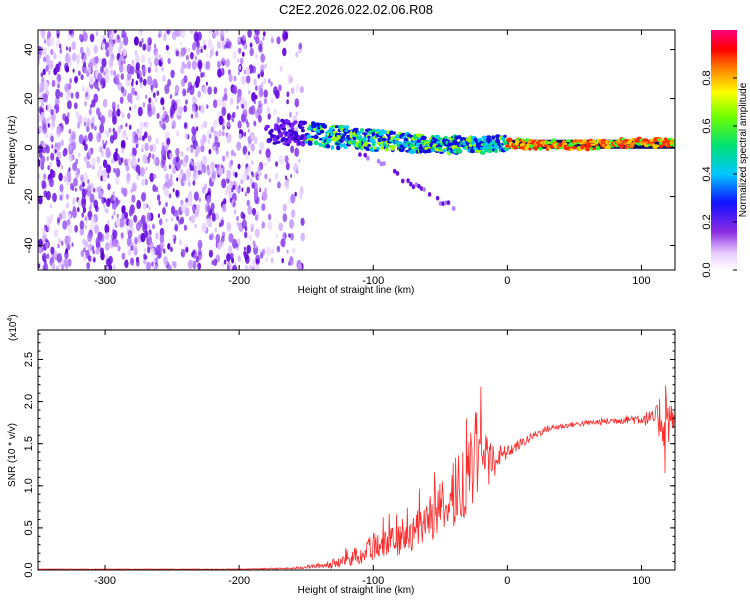  What do you see at coordinates (724, 150) in the screenshot?
I see `colorbar-gradient` at bounding box center [724, 150].